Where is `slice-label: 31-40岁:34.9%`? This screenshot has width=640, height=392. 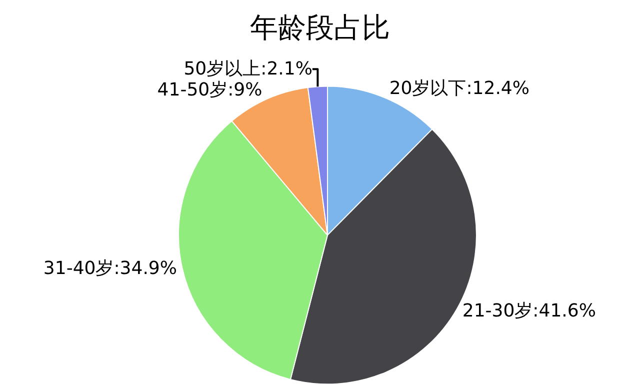
slice-label: 31-40岁:34.9% is located at coordinates (110, 269).